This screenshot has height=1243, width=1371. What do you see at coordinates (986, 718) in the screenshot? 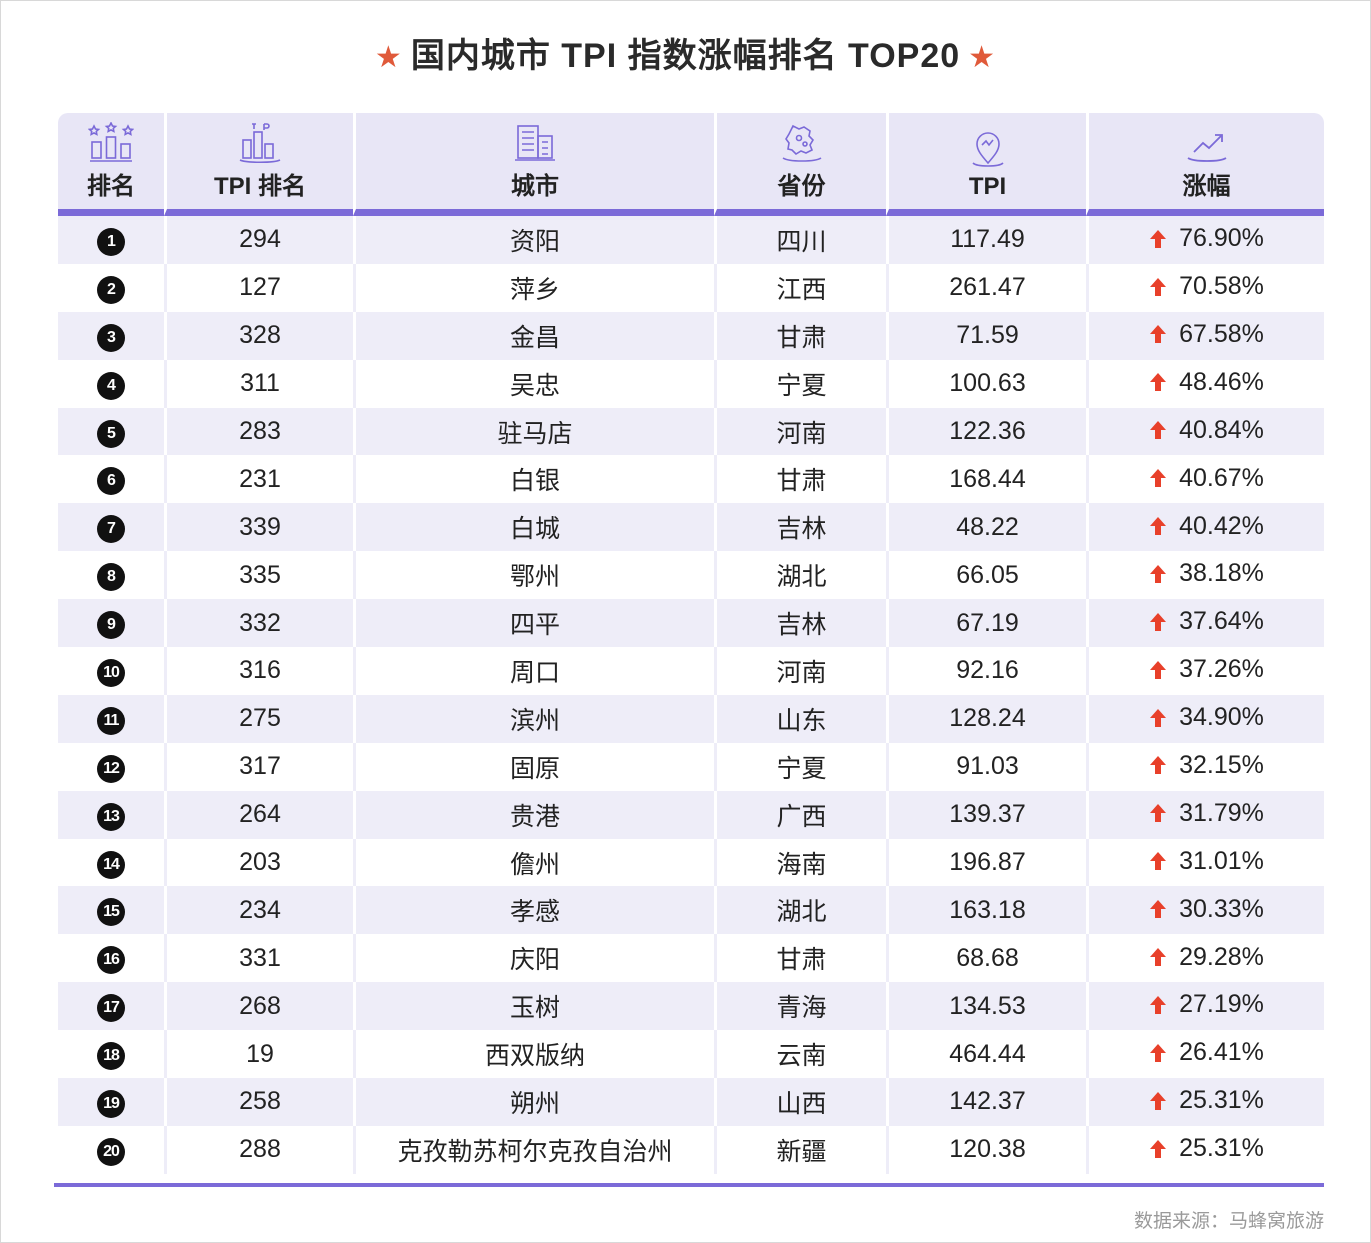
I see `tpi-cell: 128.24` at bounding box center [986, 718].